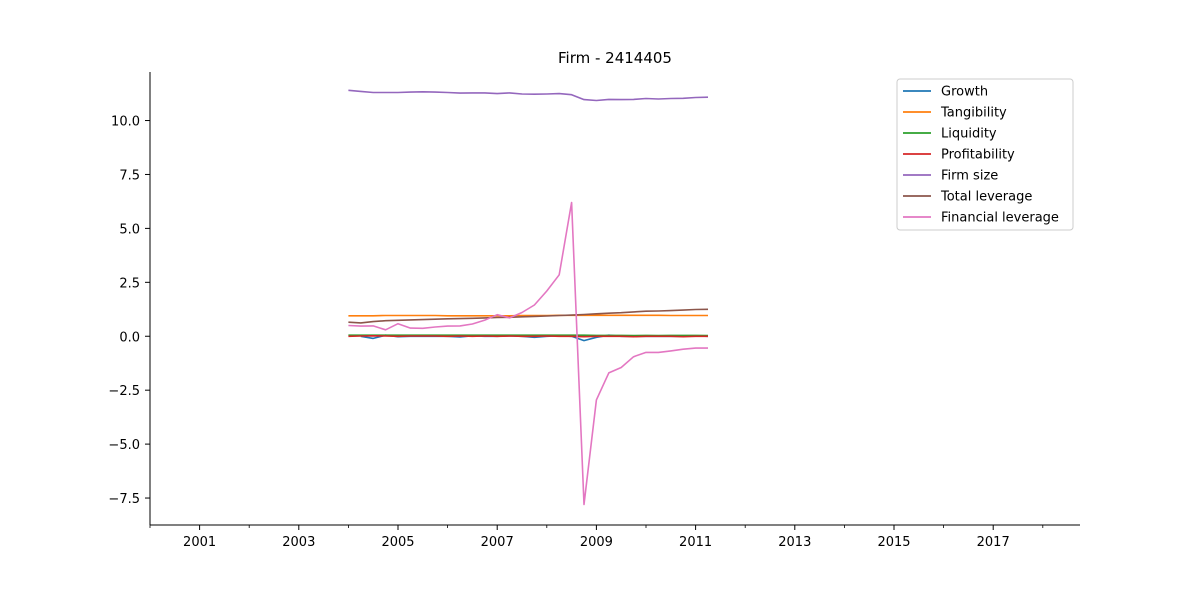 This screenshot has height=600, width=1200. What do you see at coordinates (124, 499) in the screenshot?
I see `y-tick-label: −7.5` at bounding box center [124, 499].